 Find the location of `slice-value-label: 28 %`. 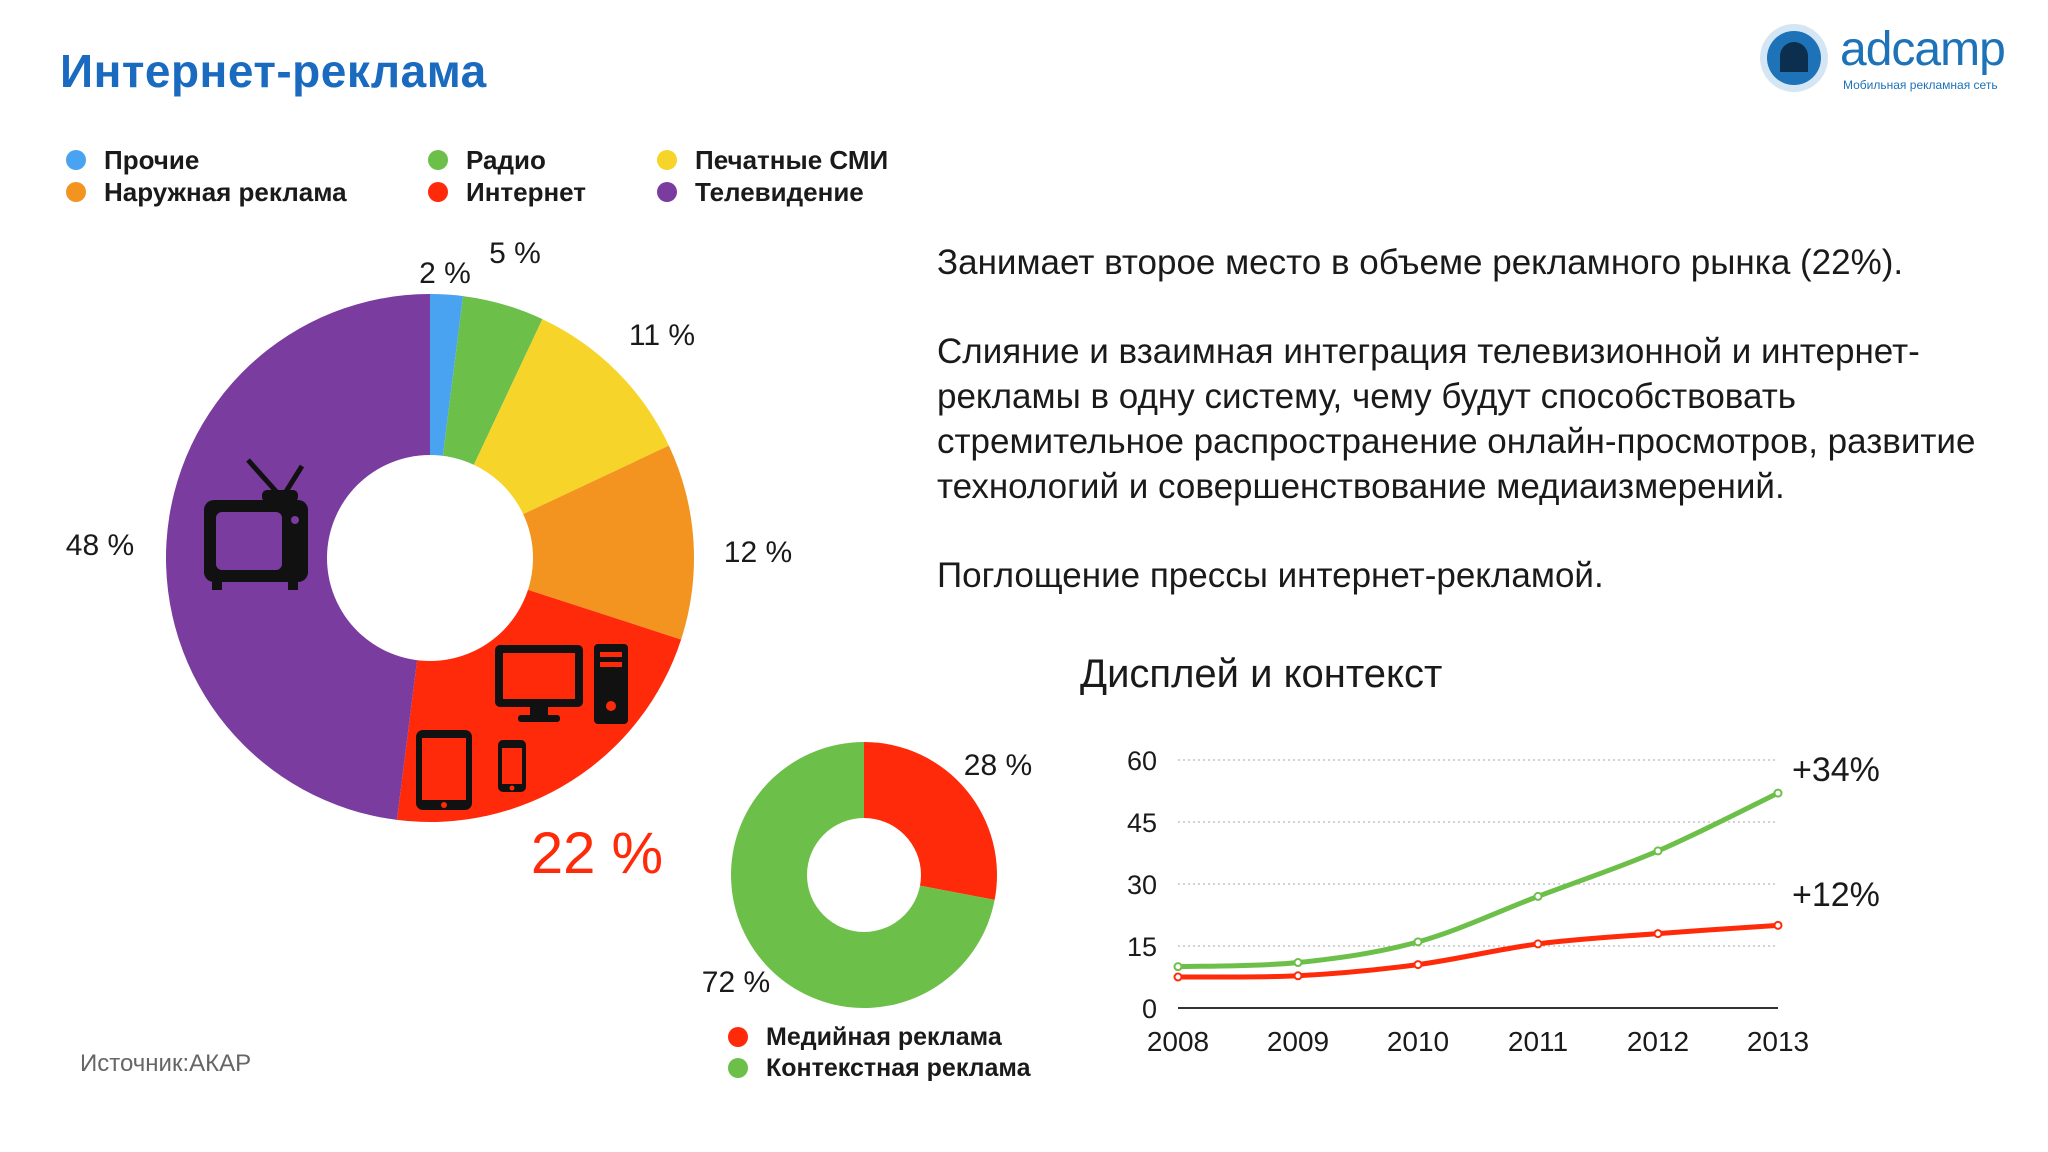

slice-value-label: 28 % is located at coordinates (998, 765).